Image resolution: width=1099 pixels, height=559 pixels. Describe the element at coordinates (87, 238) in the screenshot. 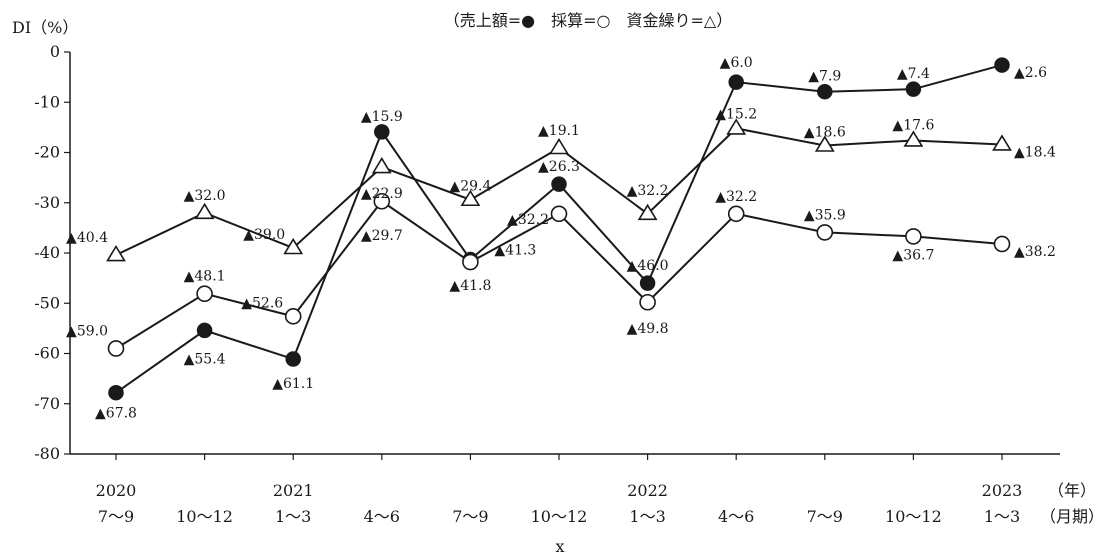

I see `data-label: ▲40.4` at that location.